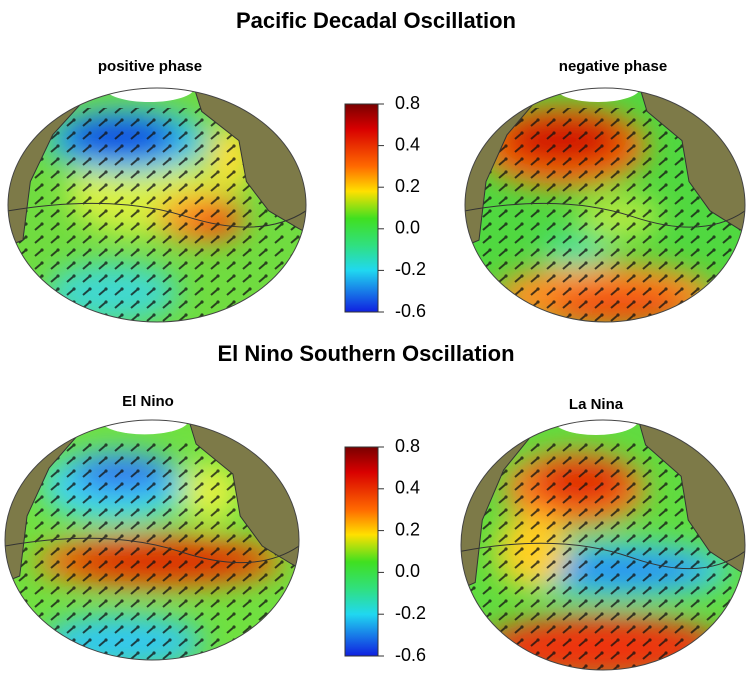 This screenshot has height=687, width=753. I want to click on panel-label: La Nina, so click(596, 404).